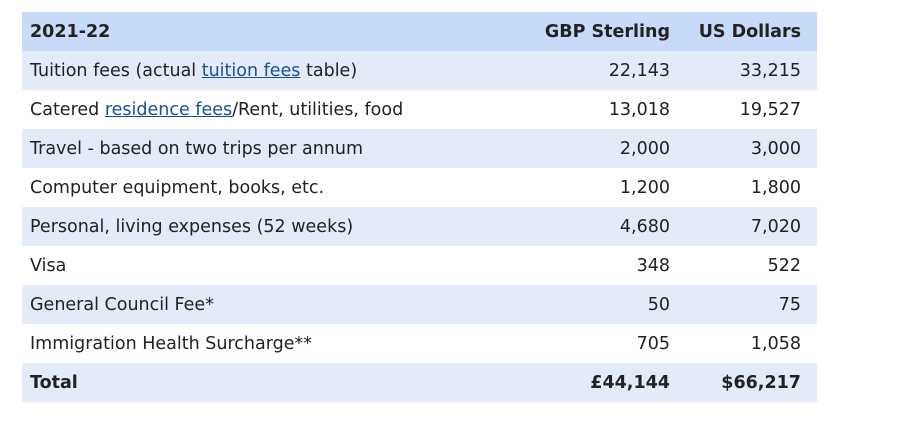 The image size is (903, 421). Describe the element at coordinates (251, 70) in the screenshot. I see `tuition-fees-link: tuition fees` at that location.